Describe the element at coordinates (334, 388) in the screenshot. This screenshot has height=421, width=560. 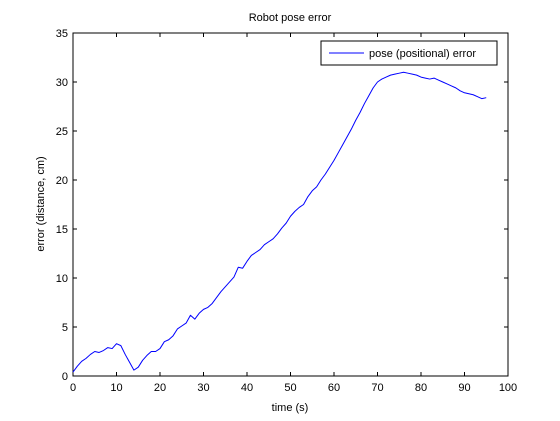
I see `x-tick-label: 60` at that location.